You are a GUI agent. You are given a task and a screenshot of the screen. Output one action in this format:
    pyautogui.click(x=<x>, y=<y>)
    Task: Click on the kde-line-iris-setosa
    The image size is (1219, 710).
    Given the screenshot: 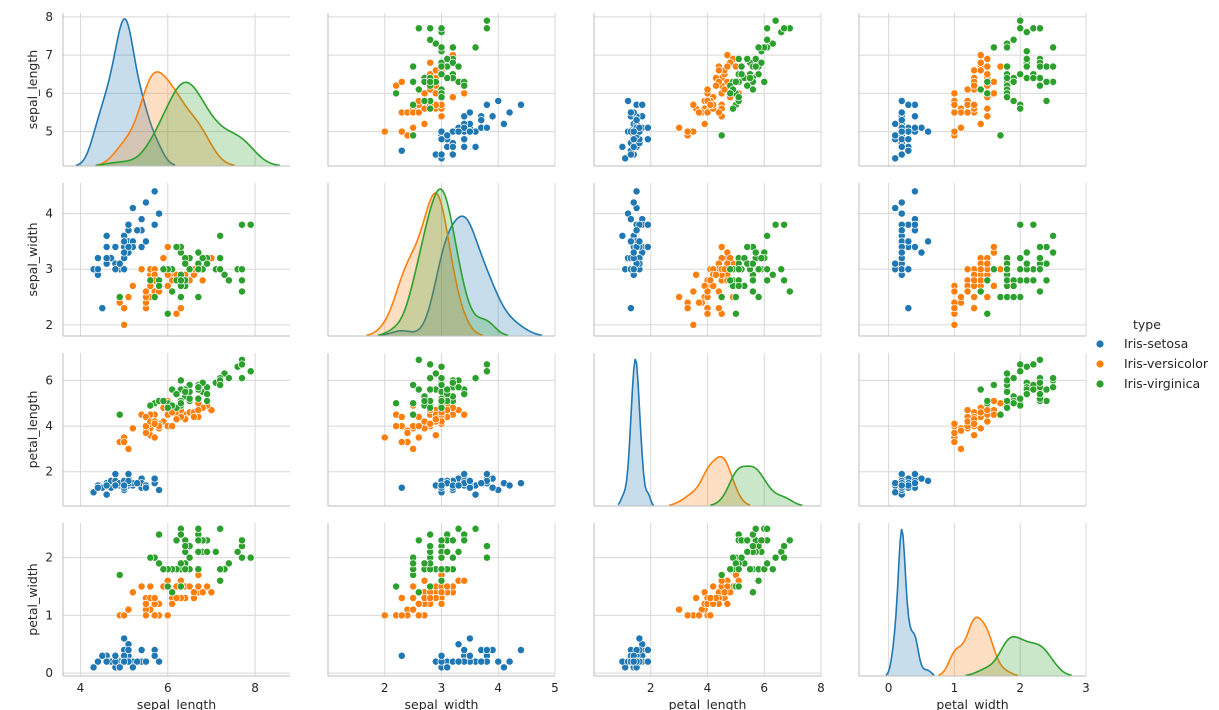 What is the action you would take?
    pyautogui.click(x=125, y=92)
    